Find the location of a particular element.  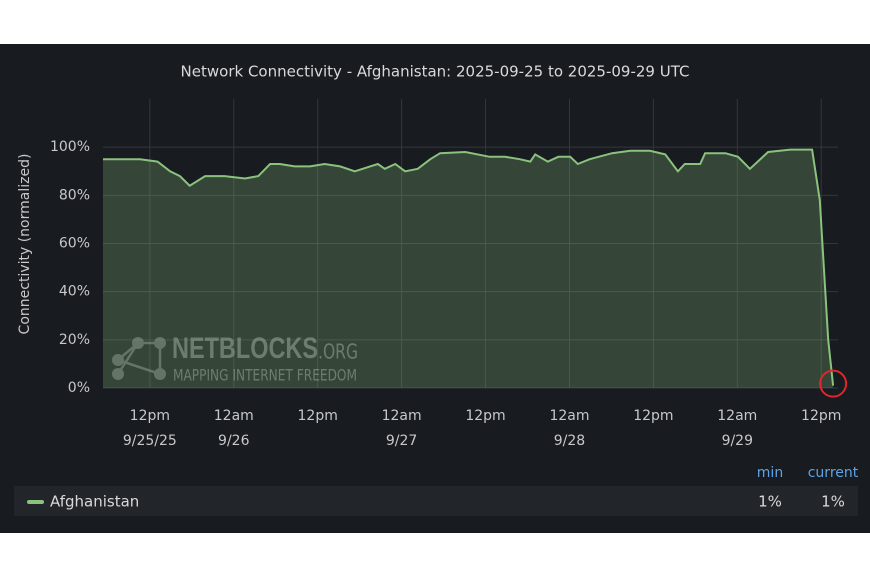

y-tick-label: 60% is located at coordinates (74, 244).